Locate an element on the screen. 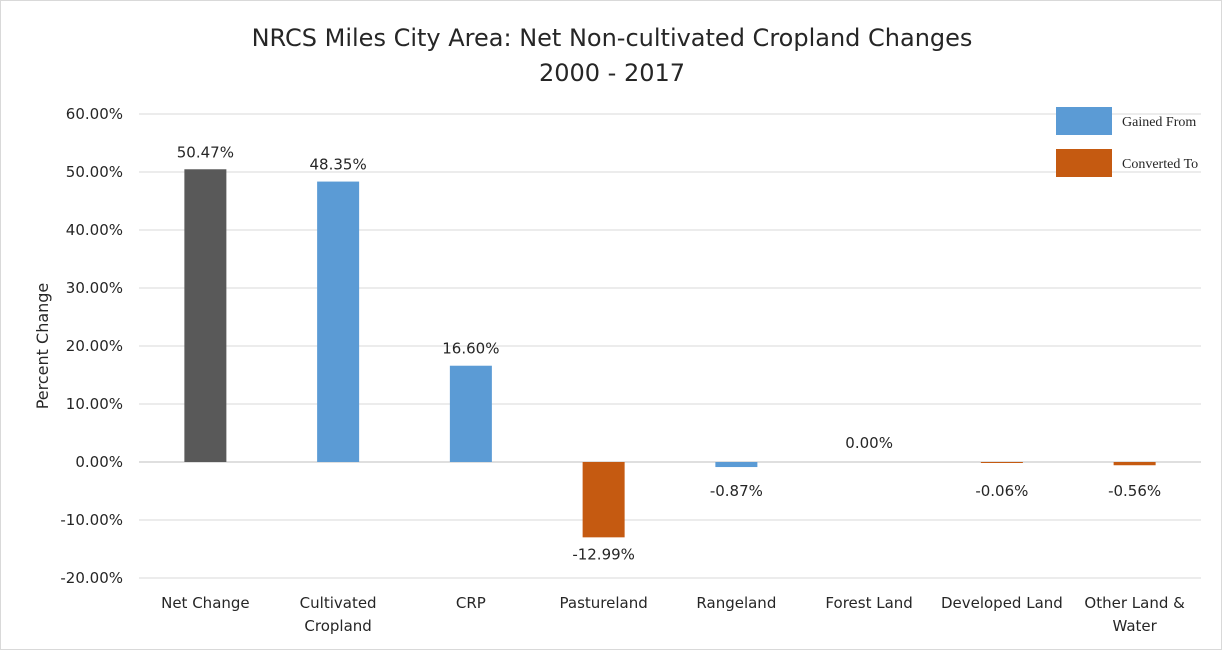 This screenshot has width=1222, height=651. data-label: 50.47% is located at coordinates (205, 152).